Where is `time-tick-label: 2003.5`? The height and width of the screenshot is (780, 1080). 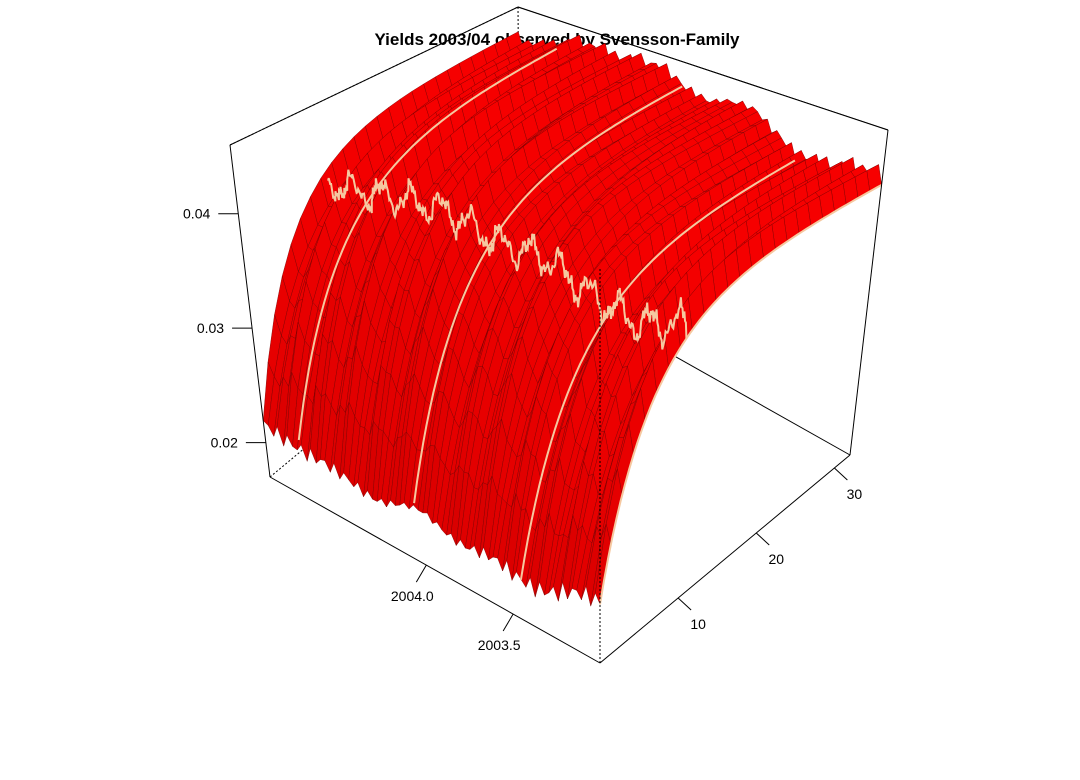
time-tick-label: 2003.5 is located at coordinates (499, 645).